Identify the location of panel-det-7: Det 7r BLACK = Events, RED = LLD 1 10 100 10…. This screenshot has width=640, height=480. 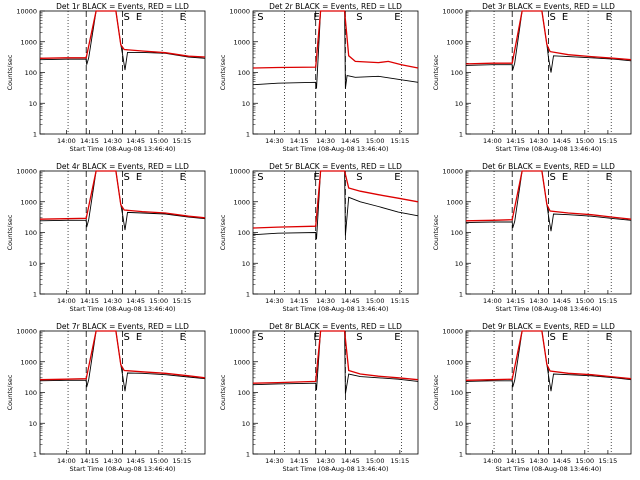
(106, 397).